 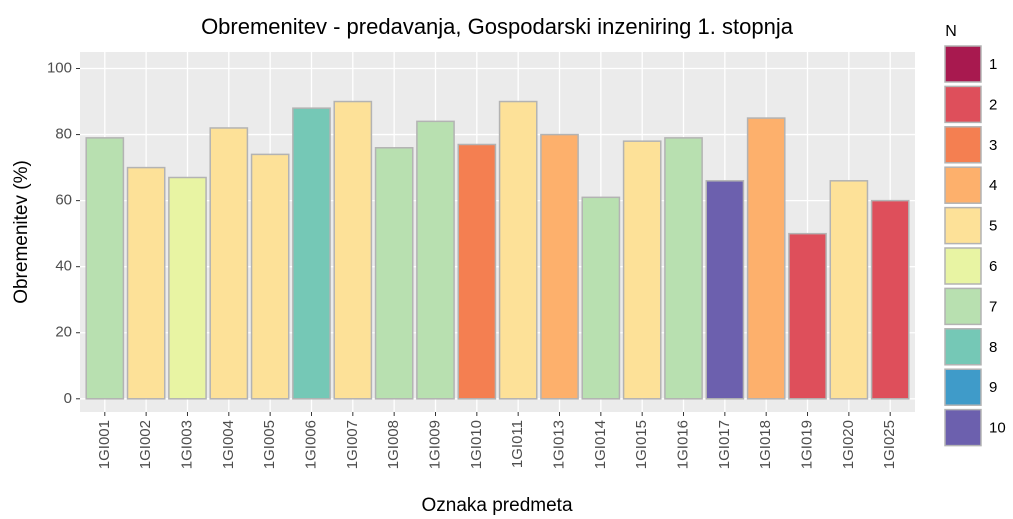 I want to click on legend-label: 4, so click(x=993, y=185).